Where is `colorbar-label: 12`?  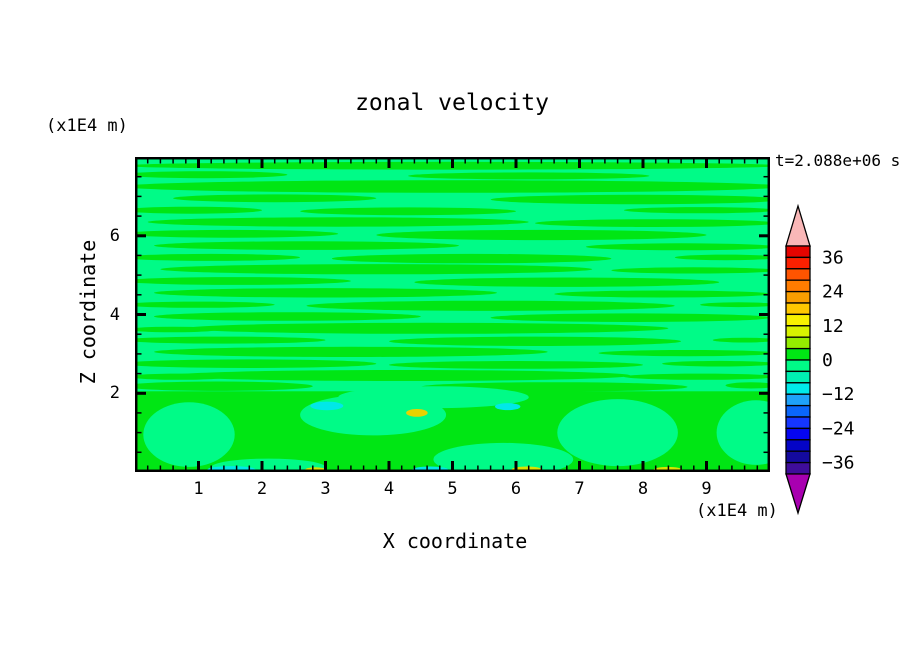
colorbar-label: 12 is located at coordinates (833, 326).